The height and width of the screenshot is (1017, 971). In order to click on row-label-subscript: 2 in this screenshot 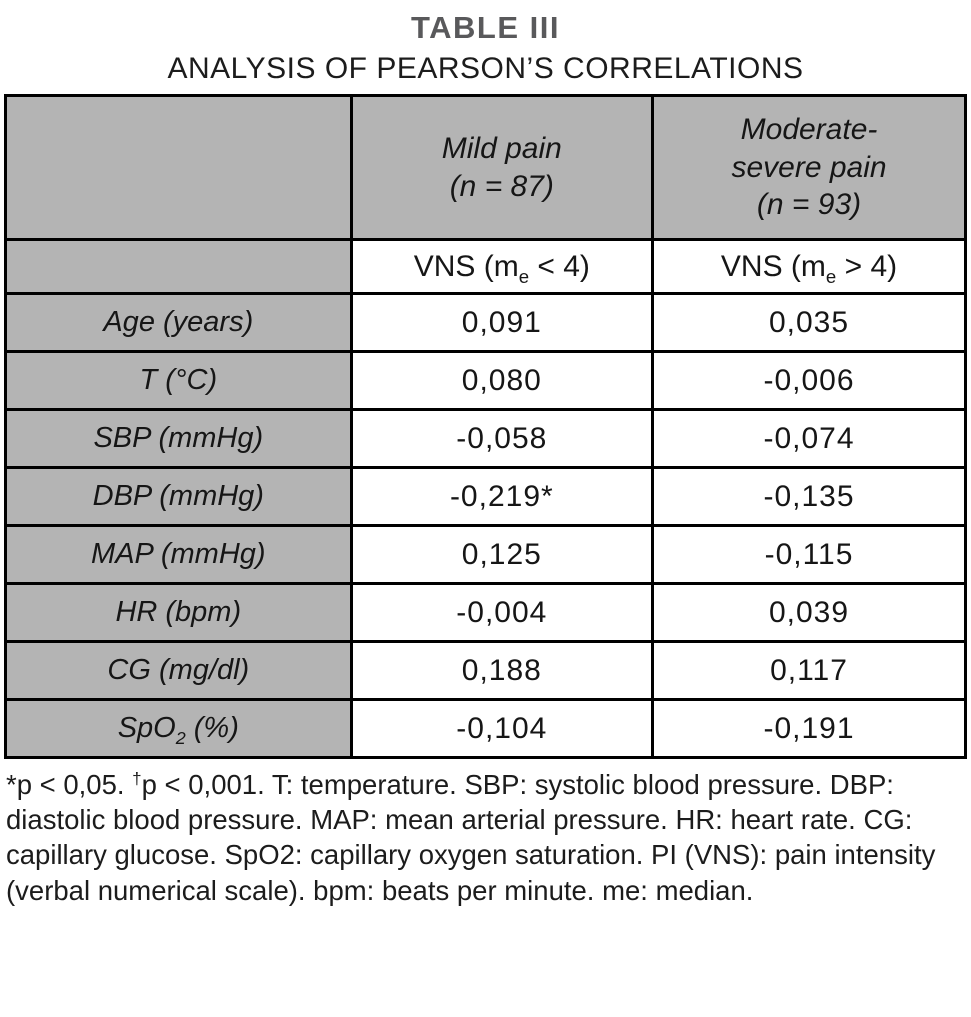, I will do `click(180, 737)`.